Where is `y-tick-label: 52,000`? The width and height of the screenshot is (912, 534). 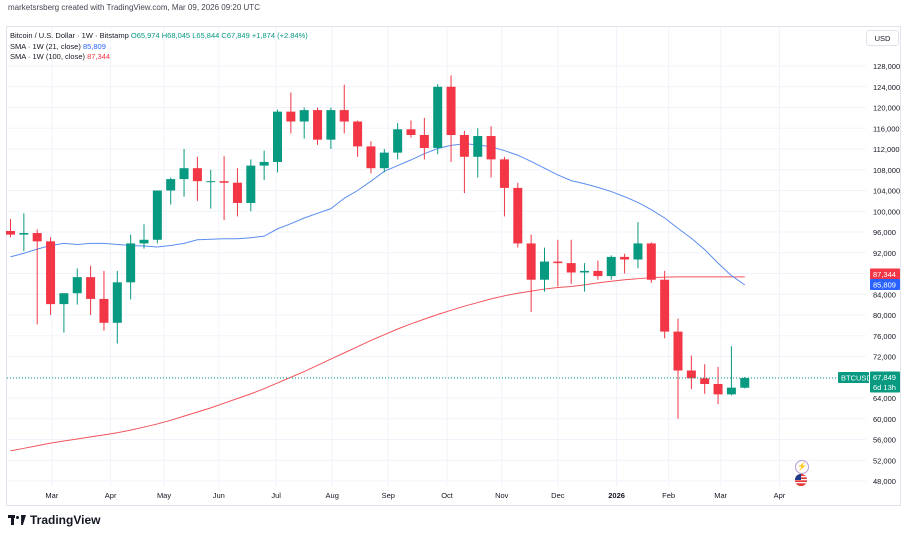 y-tick-label: 52,000 is located at coordinates (884, 460).